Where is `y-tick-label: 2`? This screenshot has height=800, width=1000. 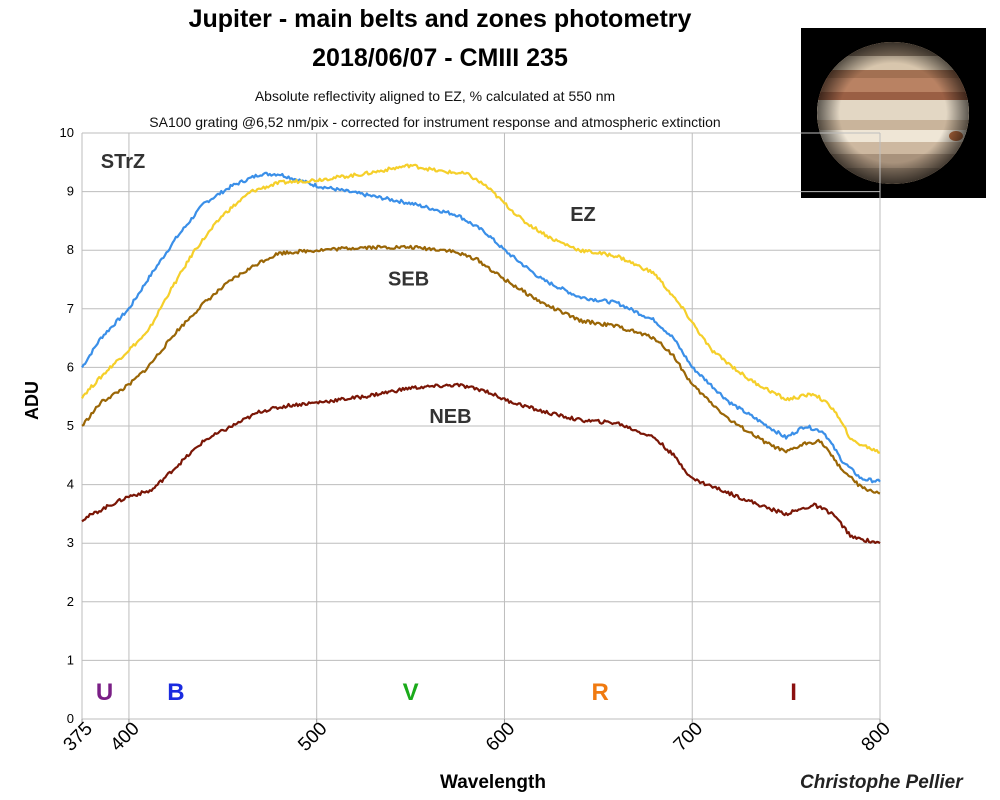 y-tick-label: 2 is located at coordinates (70, 601).